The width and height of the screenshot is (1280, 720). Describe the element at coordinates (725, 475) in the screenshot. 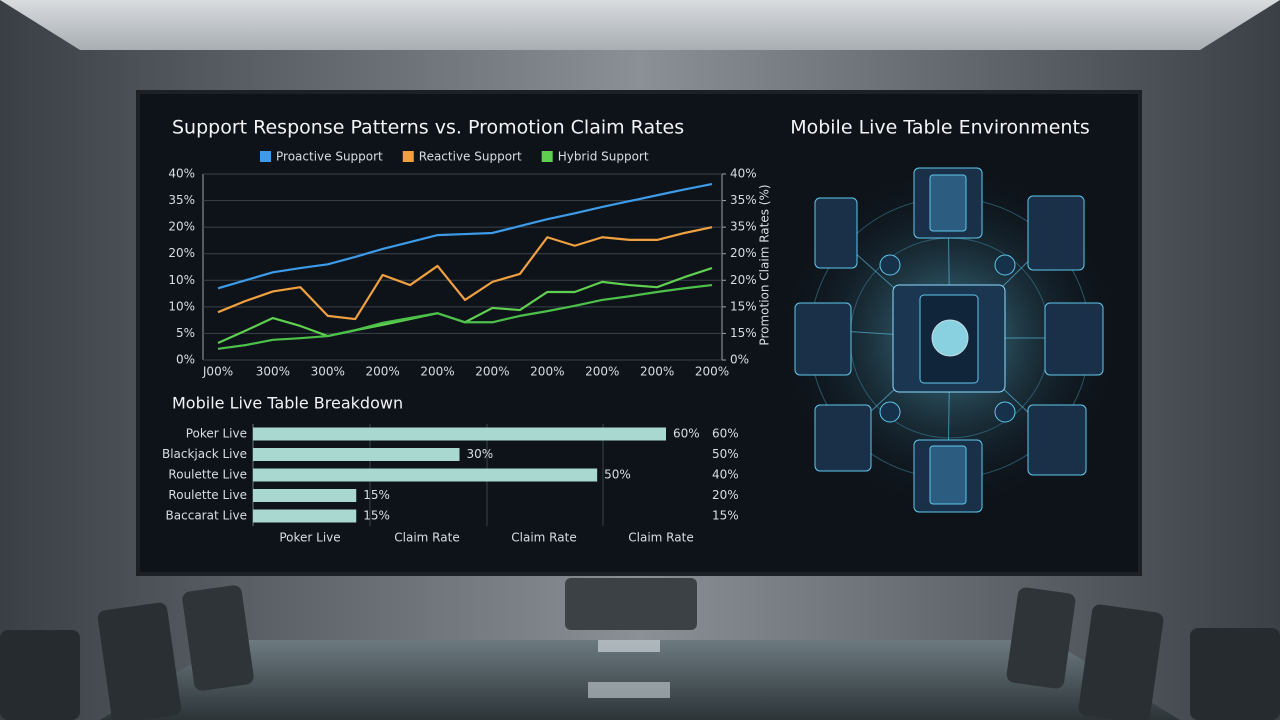

I see `side-label: 40%` at that location.